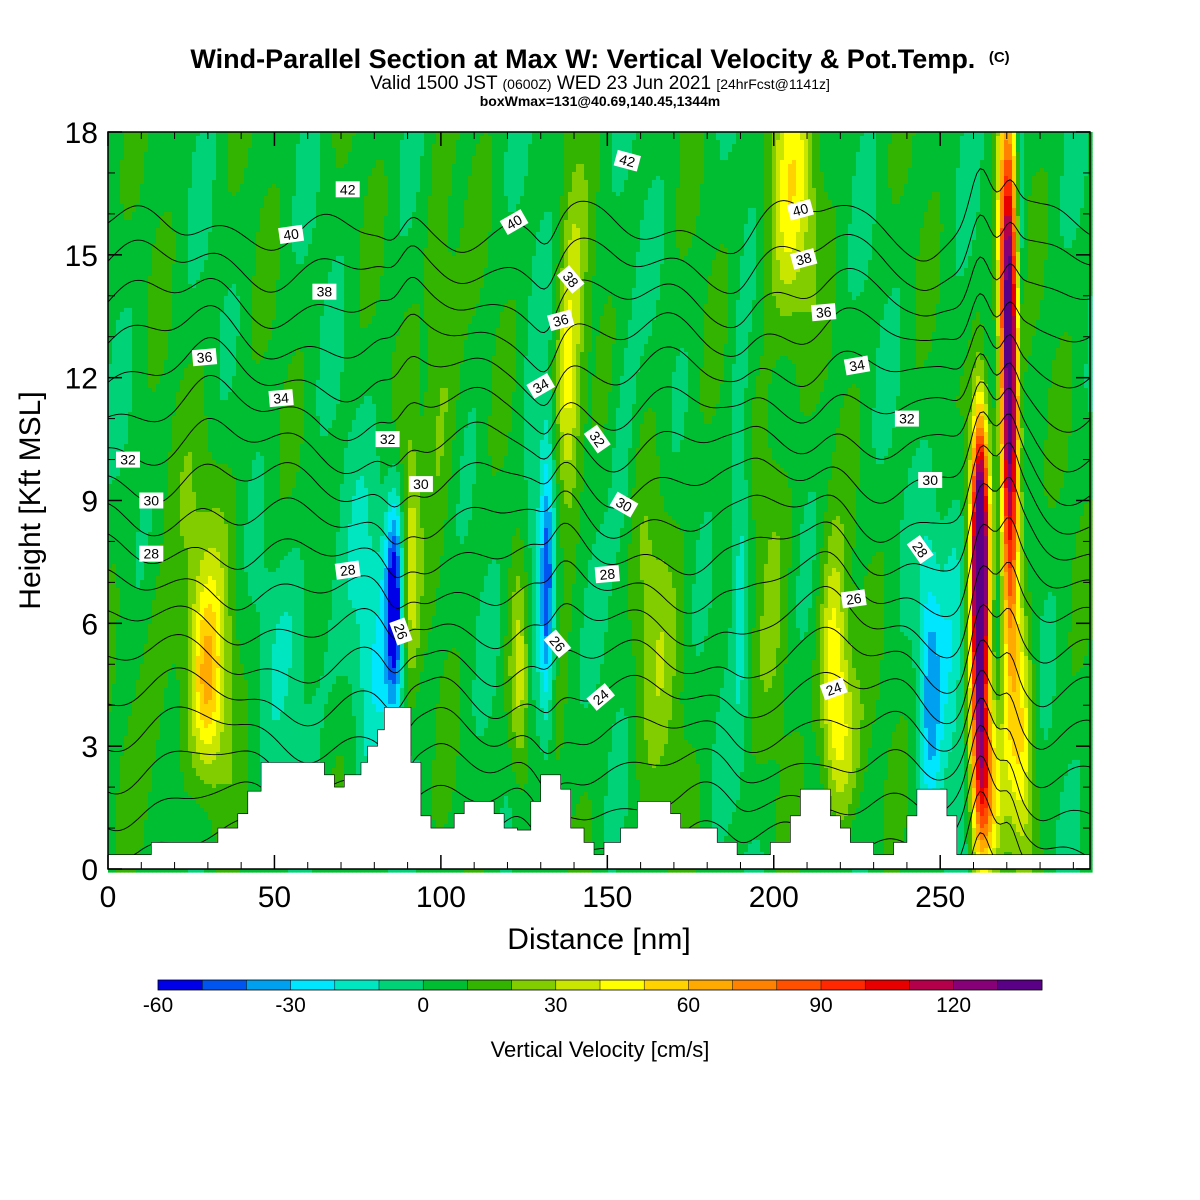 This screenshot has width=1200, height=1200. I want to click on contour-label-text: 24, so click(834, 689).